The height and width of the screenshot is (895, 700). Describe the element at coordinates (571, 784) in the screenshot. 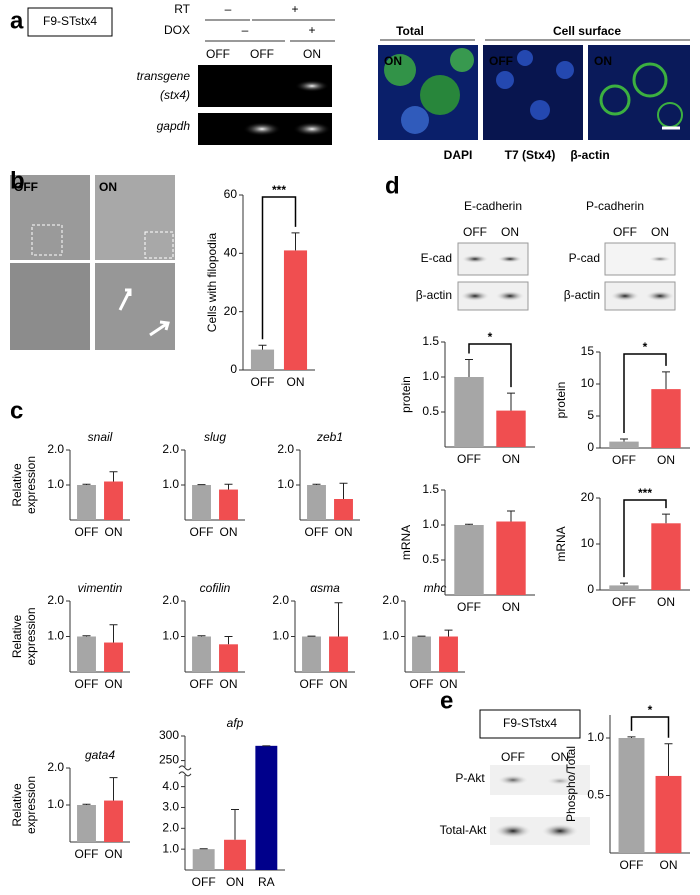

I see `y-axis-label: Phospho/Total` at that location.